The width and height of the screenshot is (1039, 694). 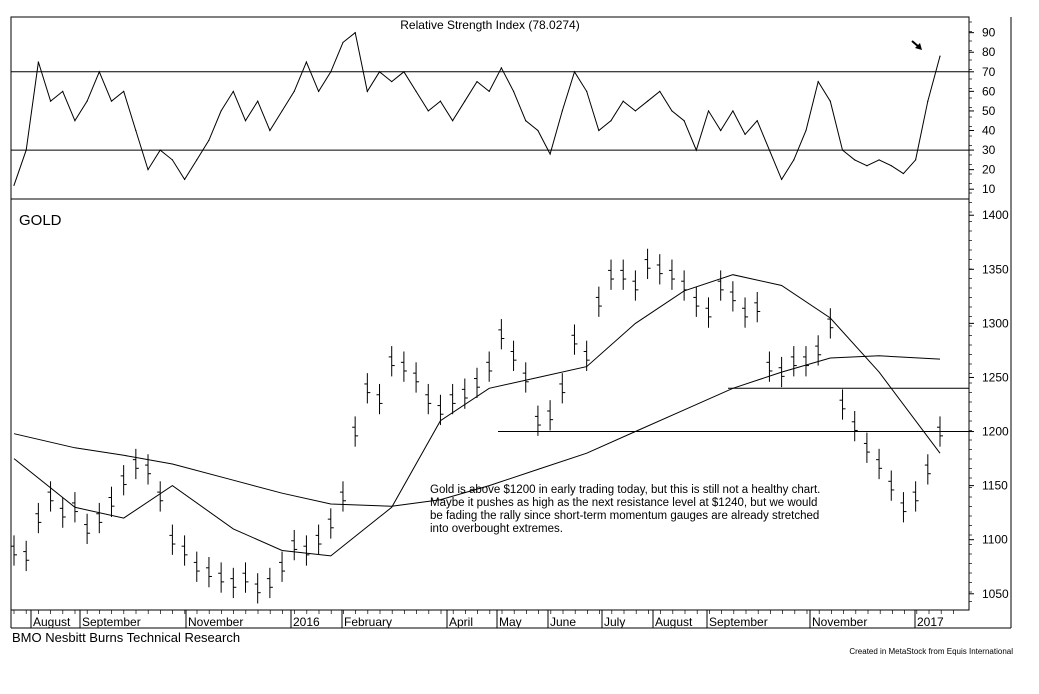 What do you see at coordinates (916, 45) in the screenshot?
I see `arrow-down-right-icon` at bounding box center [916, 45].